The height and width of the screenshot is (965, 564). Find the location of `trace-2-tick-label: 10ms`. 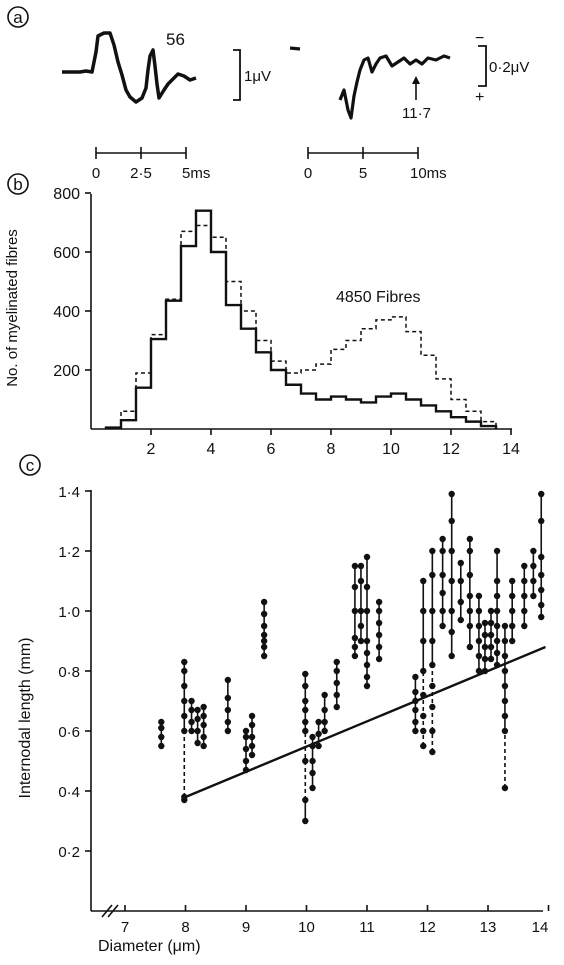

trace-2-tick-label: 10ms is located at coordinates (428, 173).